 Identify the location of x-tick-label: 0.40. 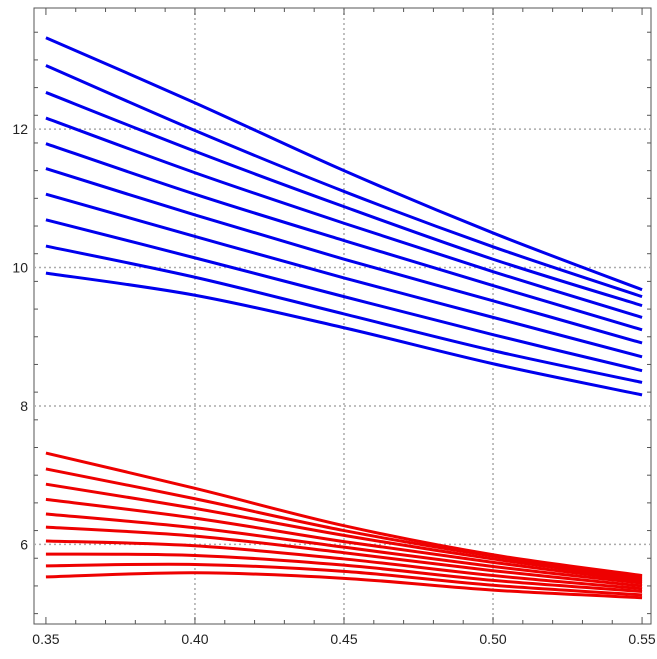
(194, 639).